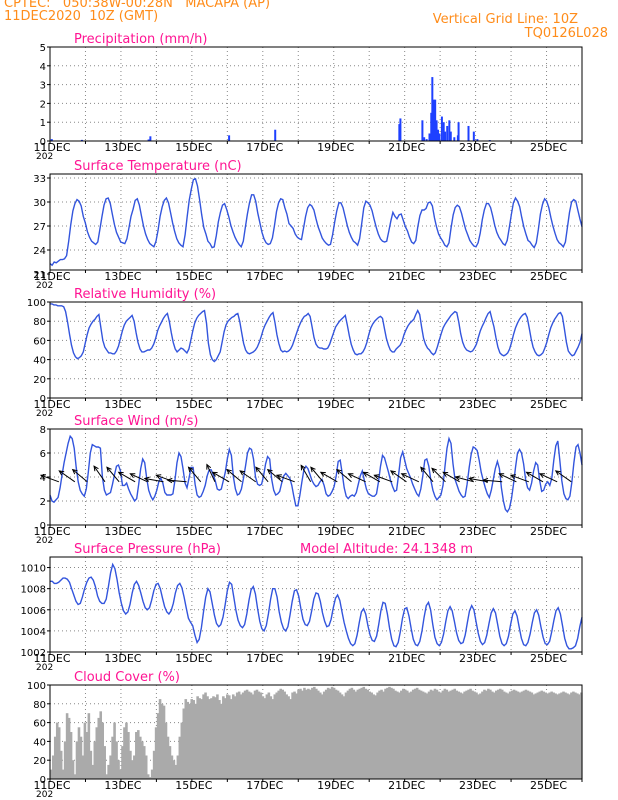 Image resolution: width=618 pixels, height=800 pixels. Describe the element at coordinates (43, 142) in the screenshot. I see `precip-ytick-label: 0` at that location.